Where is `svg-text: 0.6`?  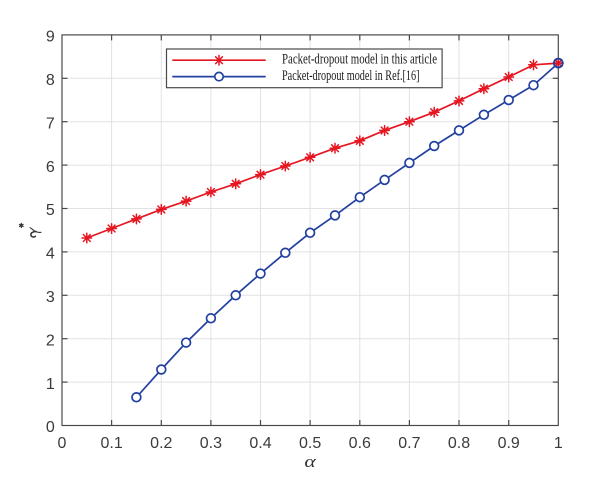
svg-text: 0.6 is located at coordinates (360, 443).